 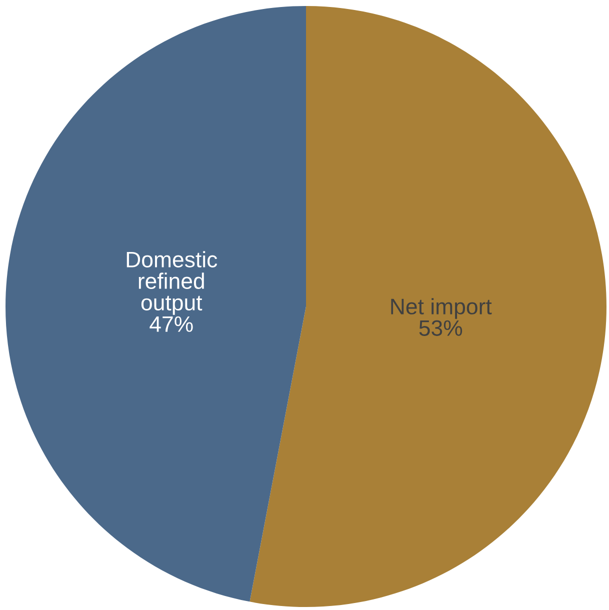 I want to click on data-label: 53%, so click(x=440, y=328).